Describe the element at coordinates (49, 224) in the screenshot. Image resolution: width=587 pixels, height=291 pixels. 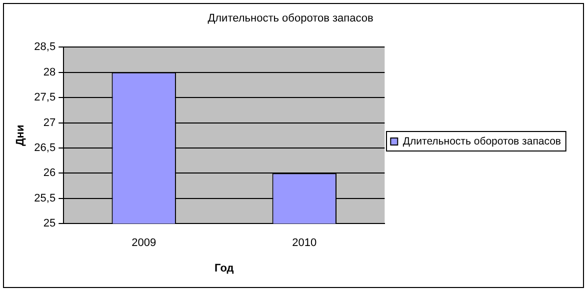
I see `y-tick-label: 25` at that location.